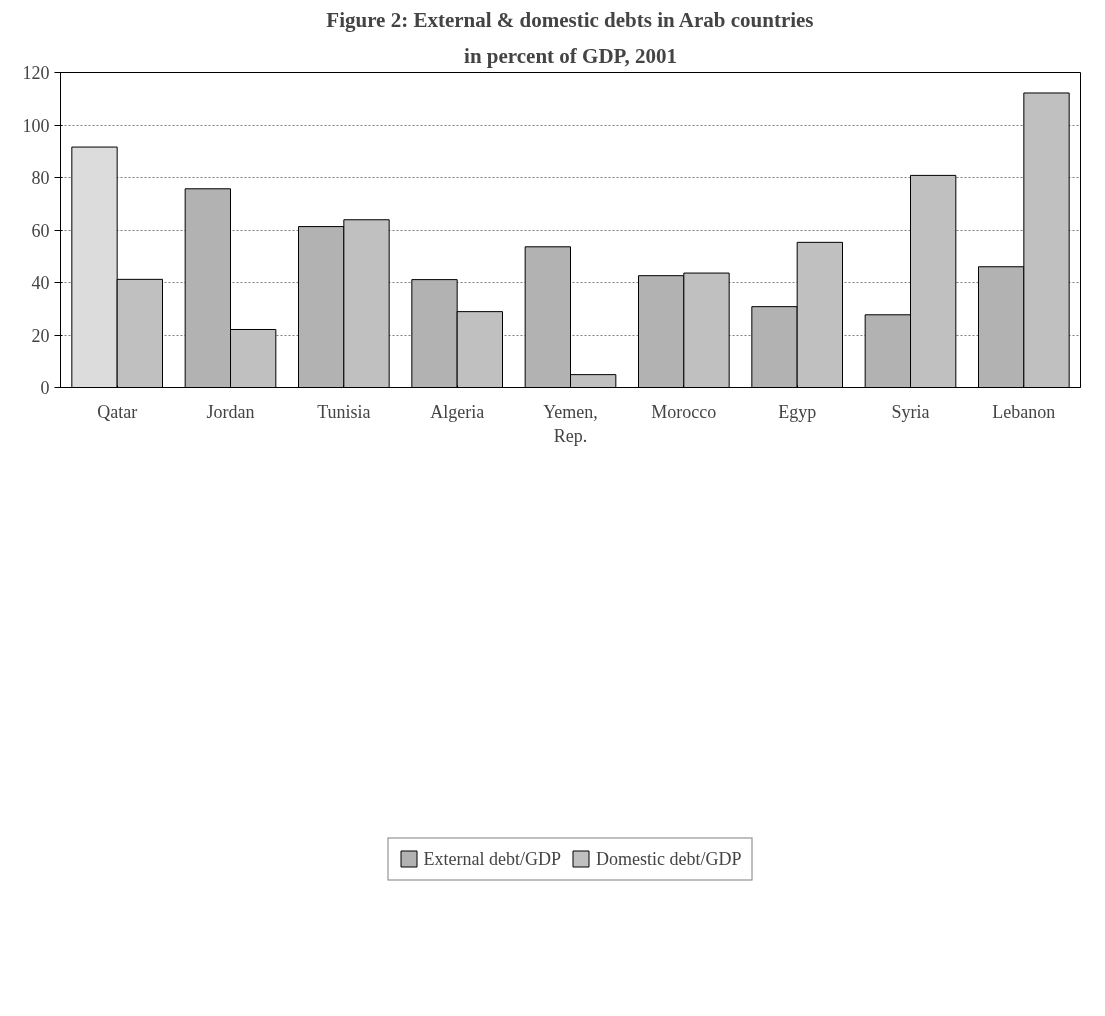 The image size is (1105, 1016). What do you see at coordinates (36, 125) in the screenshot?
I see `y-tick-label: 100` at bounding box center [36, 125].